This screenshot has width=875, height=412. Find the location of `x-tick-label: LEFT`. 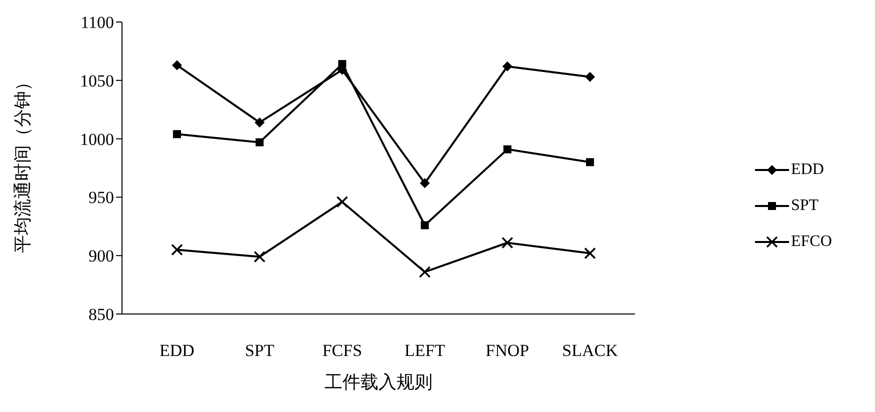

x-tick-label: LEFT is located at coordinates (425, 350).